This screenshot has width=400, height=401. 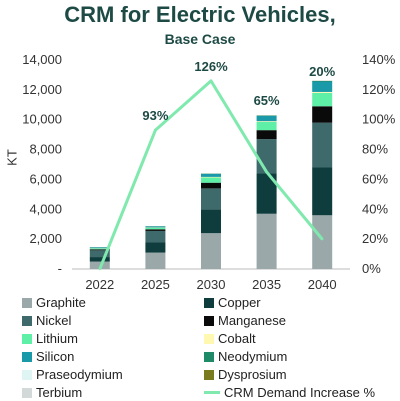 What do you see at coordinates (111, 302) in the screenshot?
I see `legend-item: Graphite` at bounding box center [111, 302].